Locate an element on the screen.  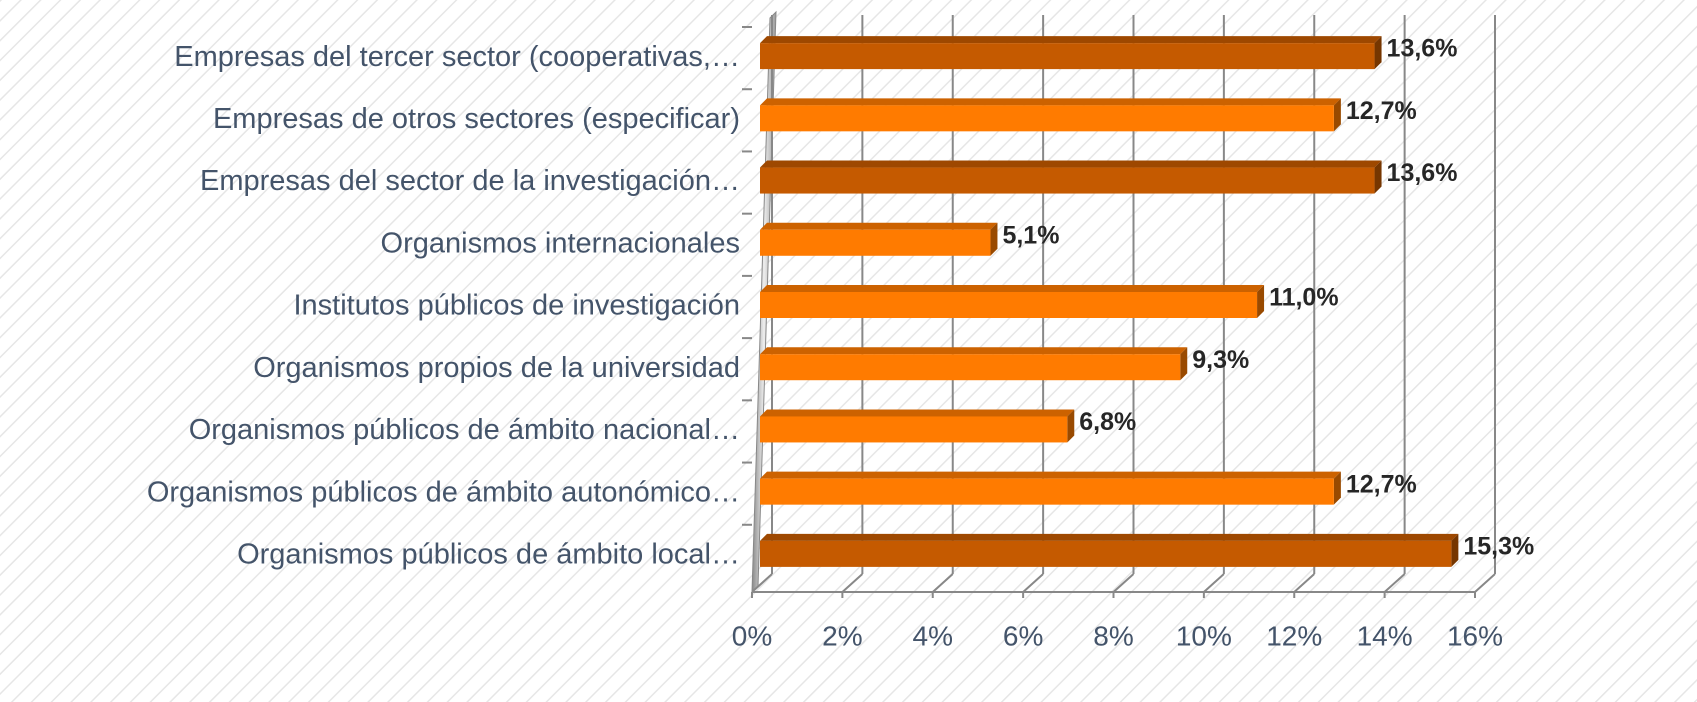
value-label: 5,1% is located at coordinates (1030, 235).